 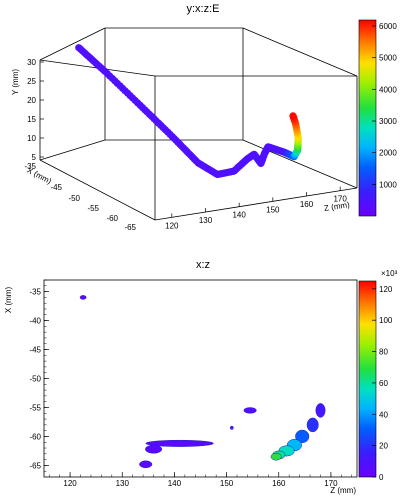 I want to click on y-axis-label-2d: X (mm), so click(x=8, y=300).